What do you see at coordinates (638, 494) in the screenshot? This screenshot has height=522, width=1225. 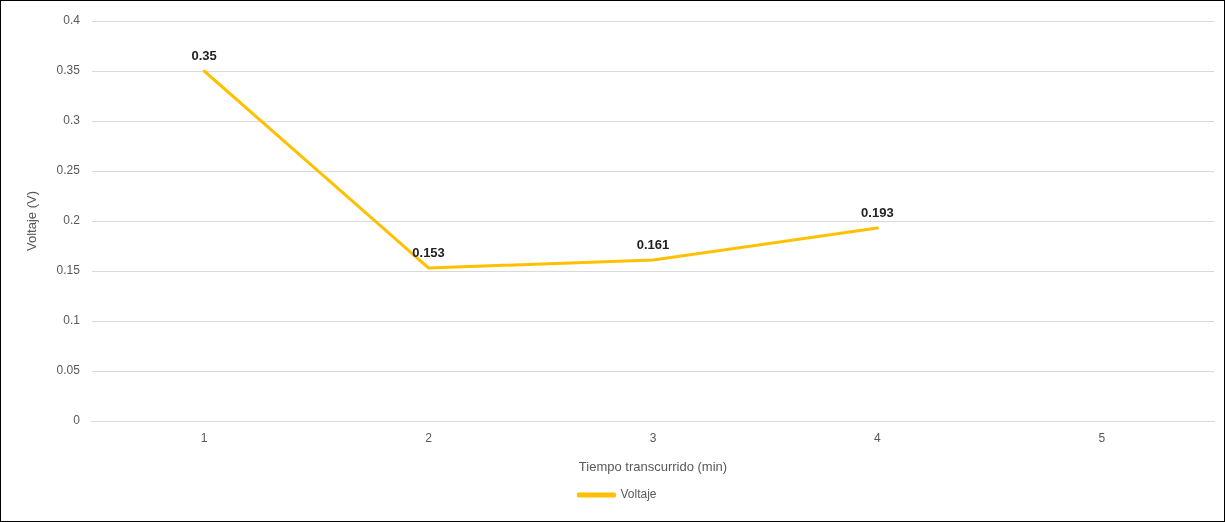 I see `legend-label: Voltaje` at bounding box center [638, 494].